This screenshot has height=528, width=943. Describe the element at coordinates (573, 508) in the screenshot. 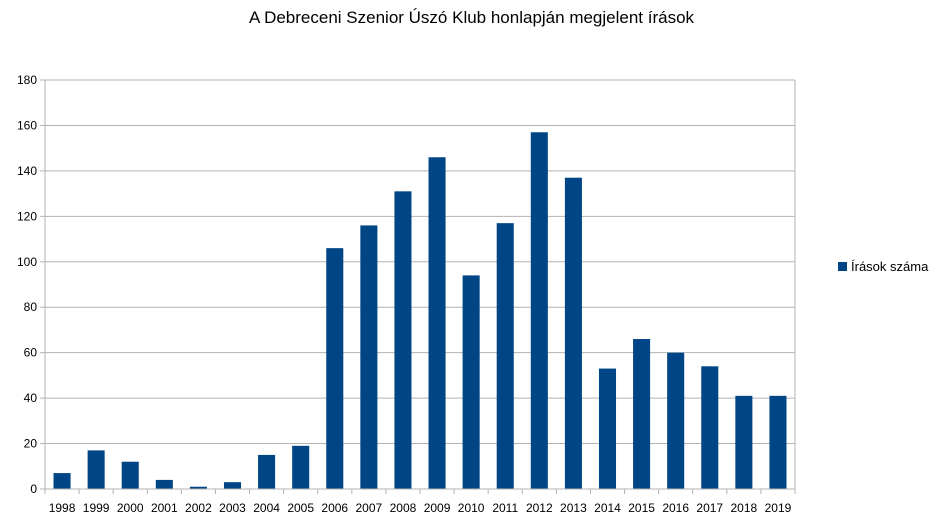

I see `x-tick-label: 2013` at that location.